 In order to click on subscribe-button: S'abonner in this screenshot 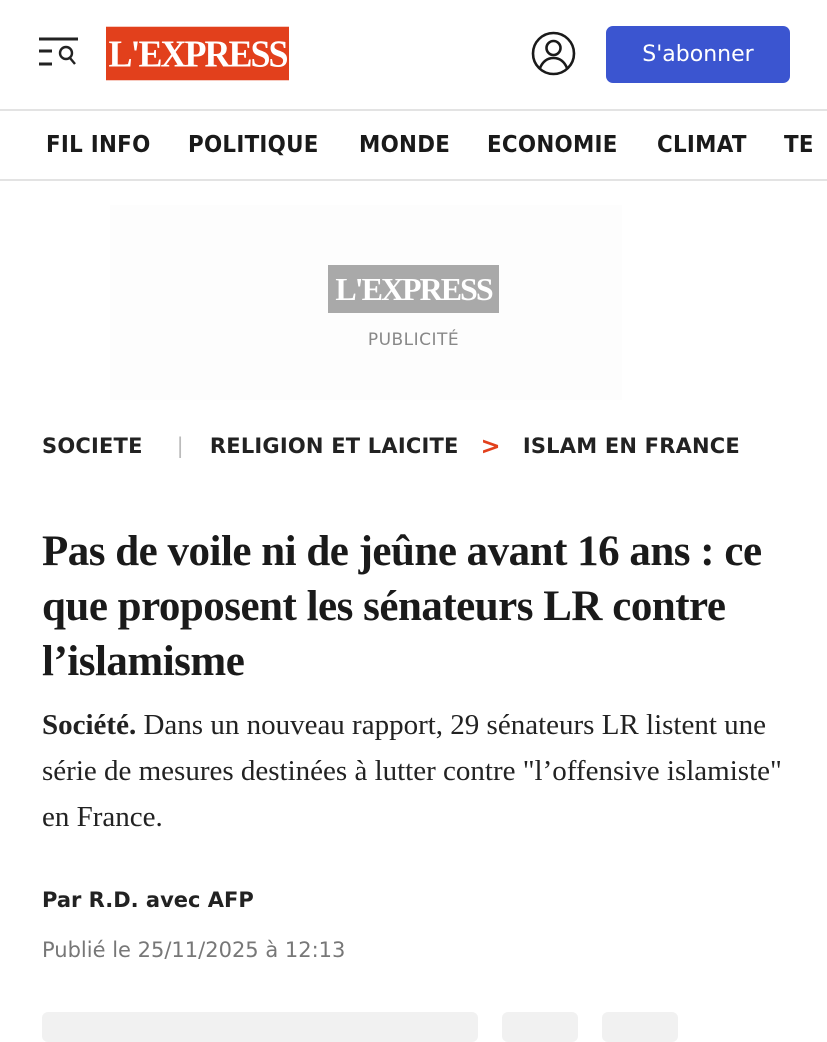, I will do `click(698, 54)`.